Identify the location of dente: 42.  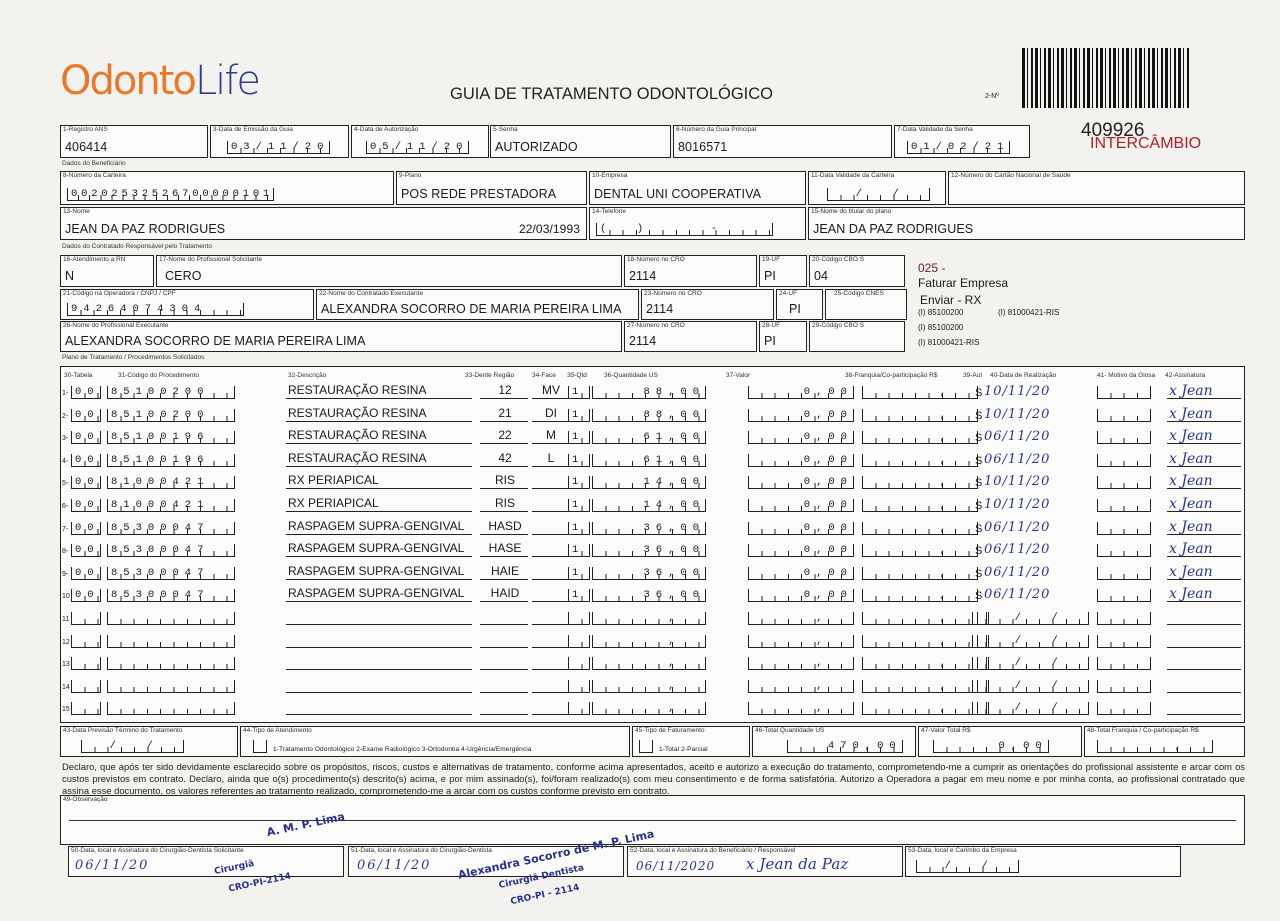
(504, 459).